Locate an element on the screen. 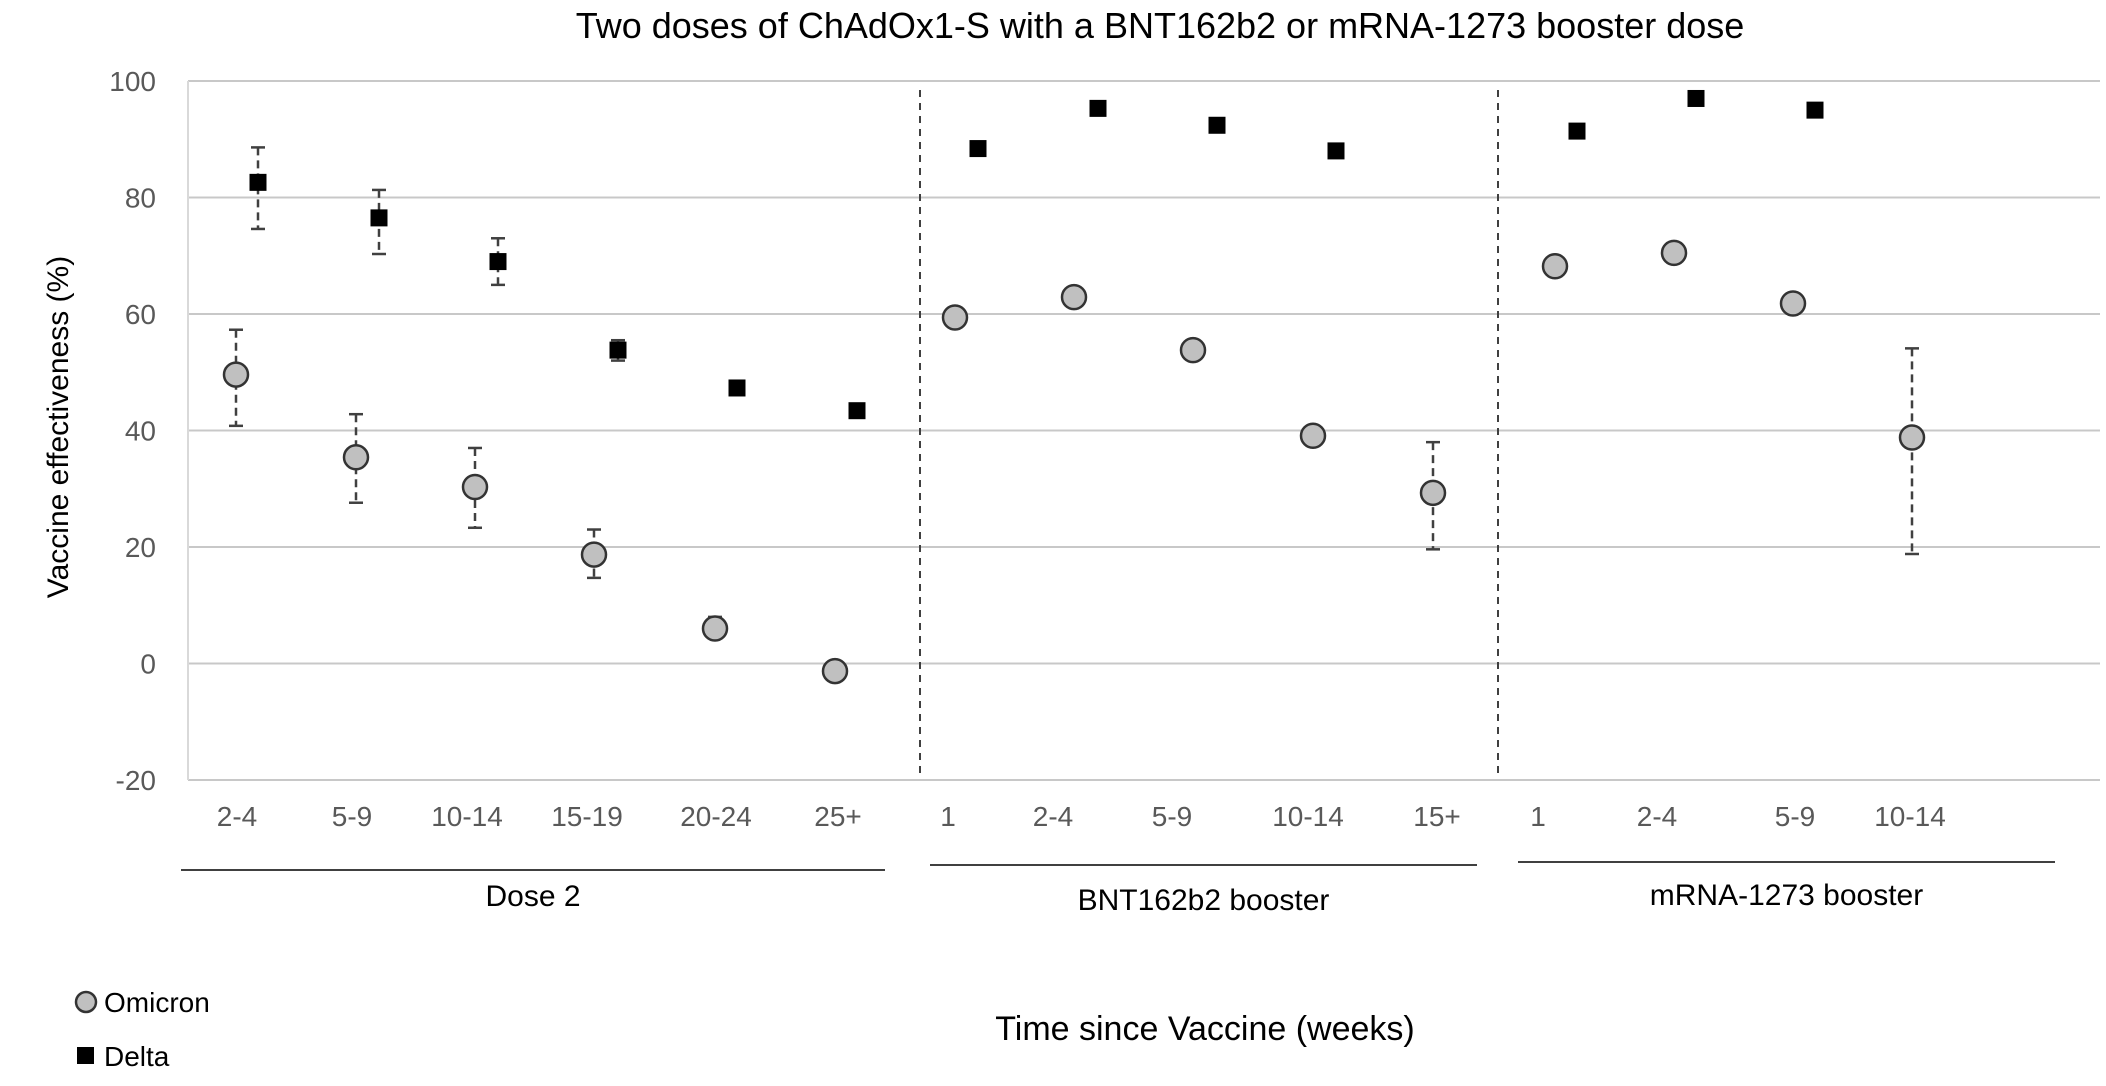 Image resolution: width=2106 pixels, height=1086 pixels. x-tick-label: 25+ is located at coordinates (838, 816).